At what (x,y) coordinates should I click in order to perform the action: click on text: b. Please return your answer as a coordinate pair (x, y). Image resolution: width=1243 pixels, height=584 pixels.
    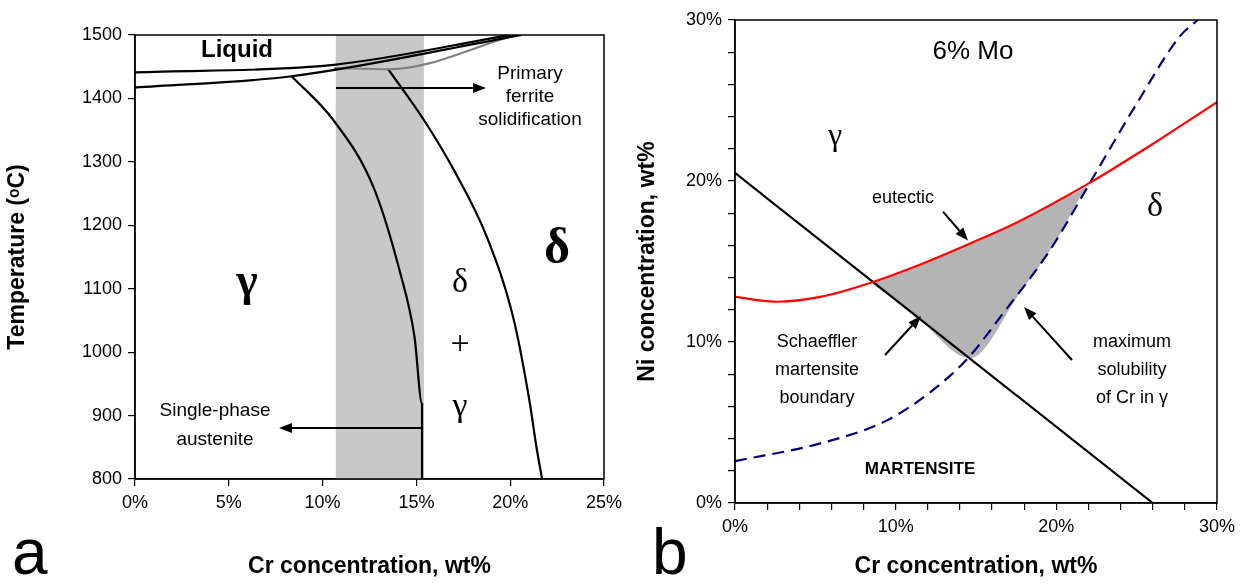
    Looking at the image, I should click on (670, 550).